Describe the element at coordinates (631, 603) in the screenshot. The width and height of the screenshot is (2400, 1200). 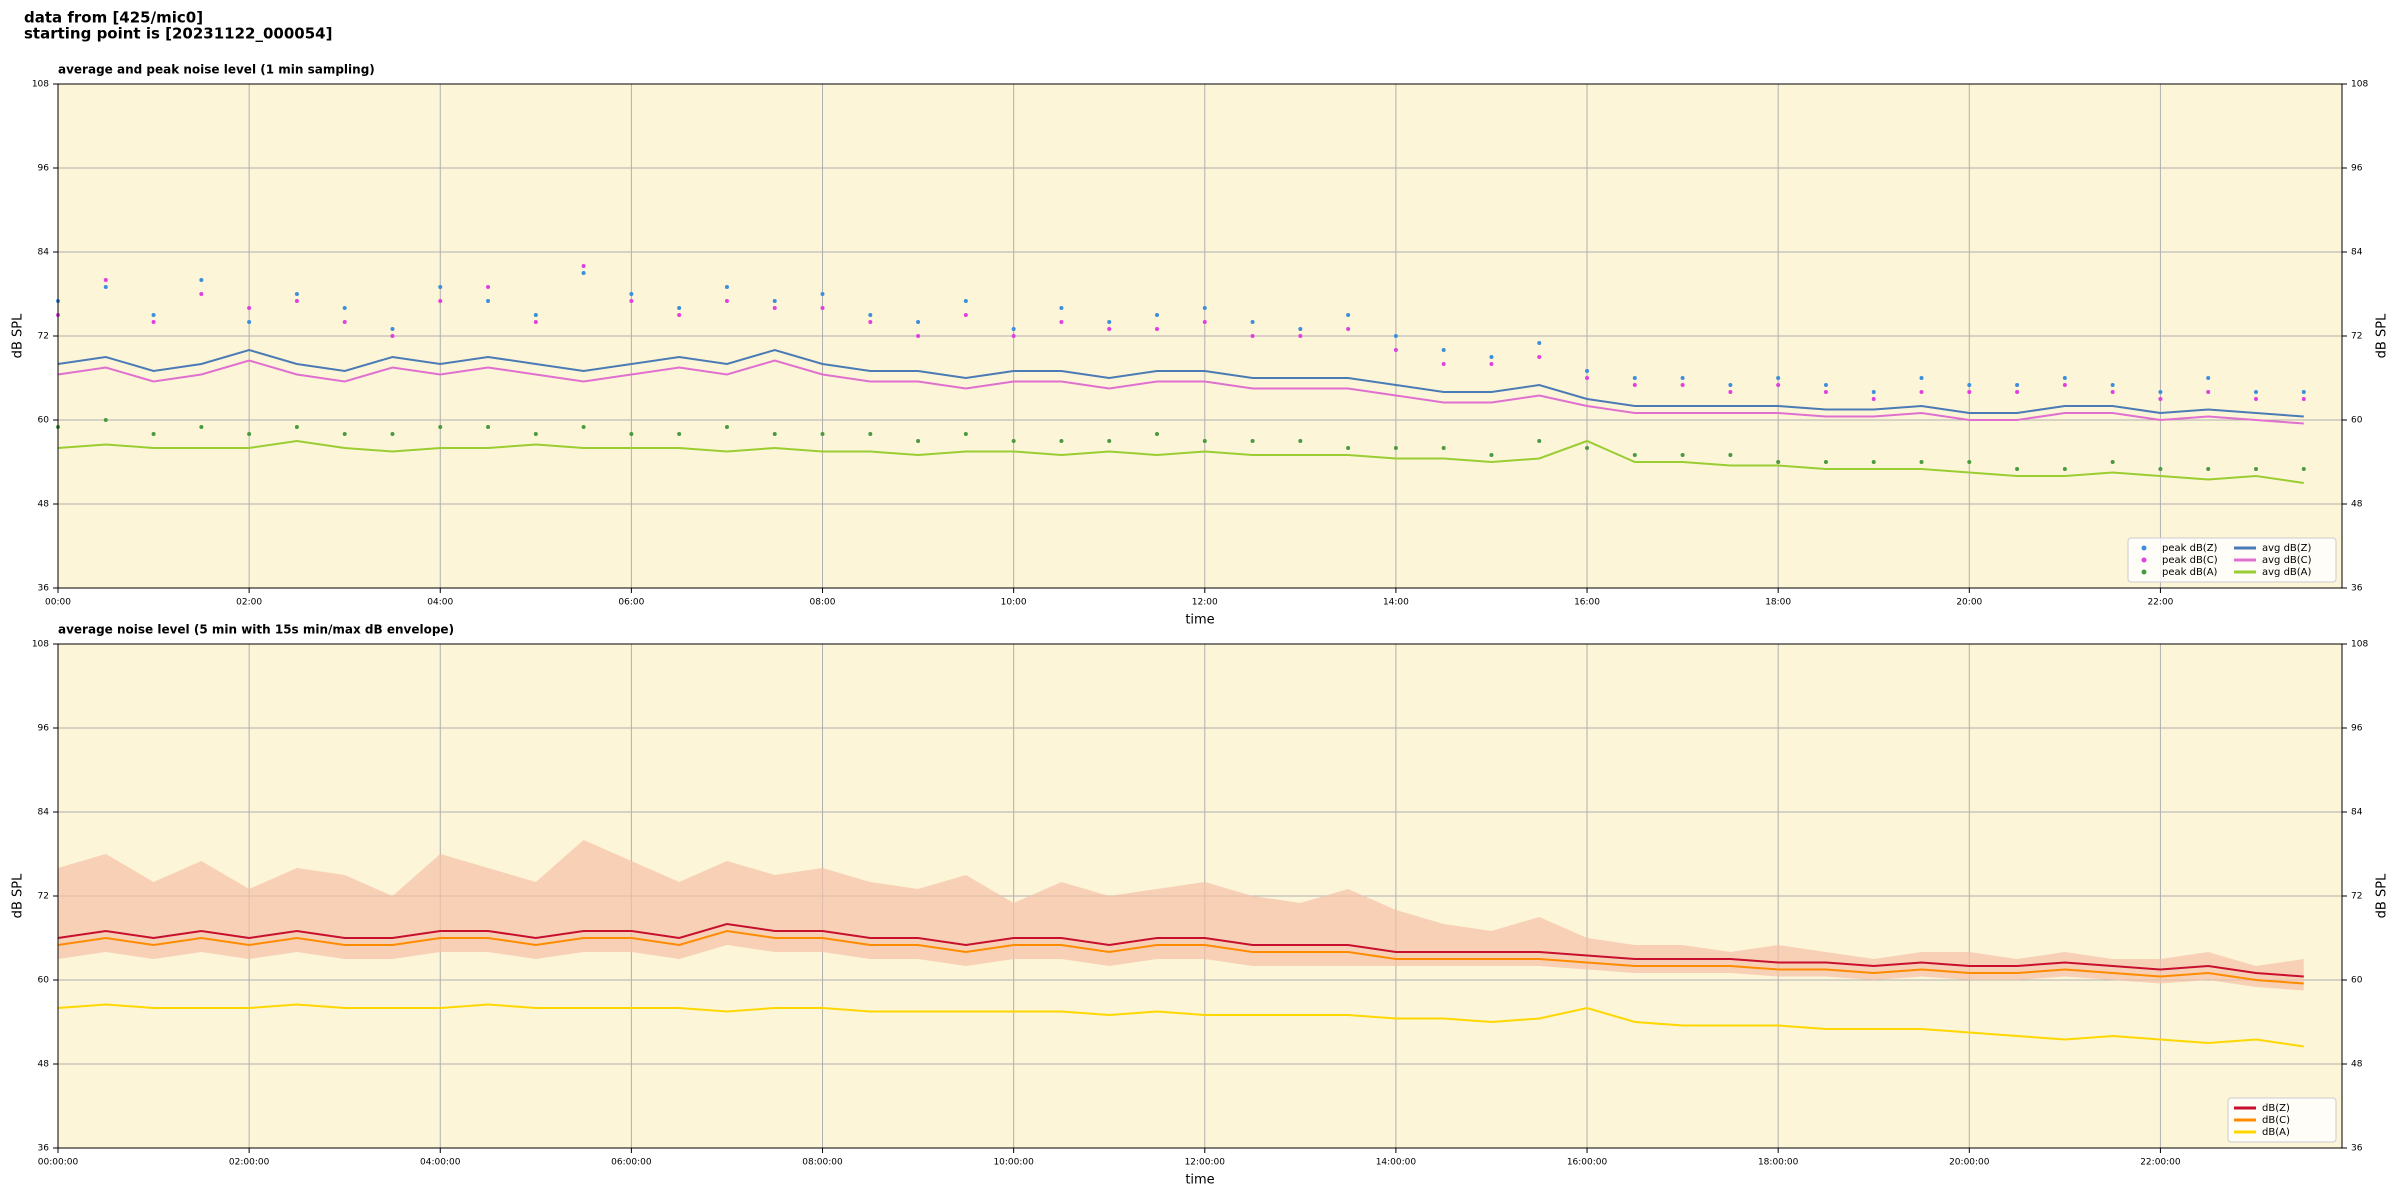
I see `x-tick-label: 06:00` at that location.